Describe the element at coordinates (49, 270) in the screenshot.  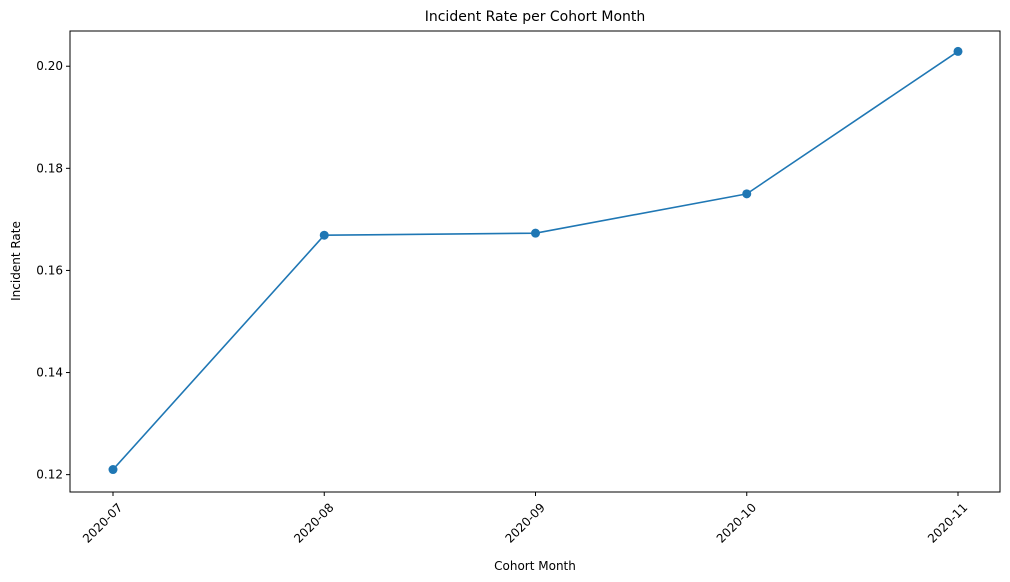
I see `y-tick-label-2: 0.16` at that location.